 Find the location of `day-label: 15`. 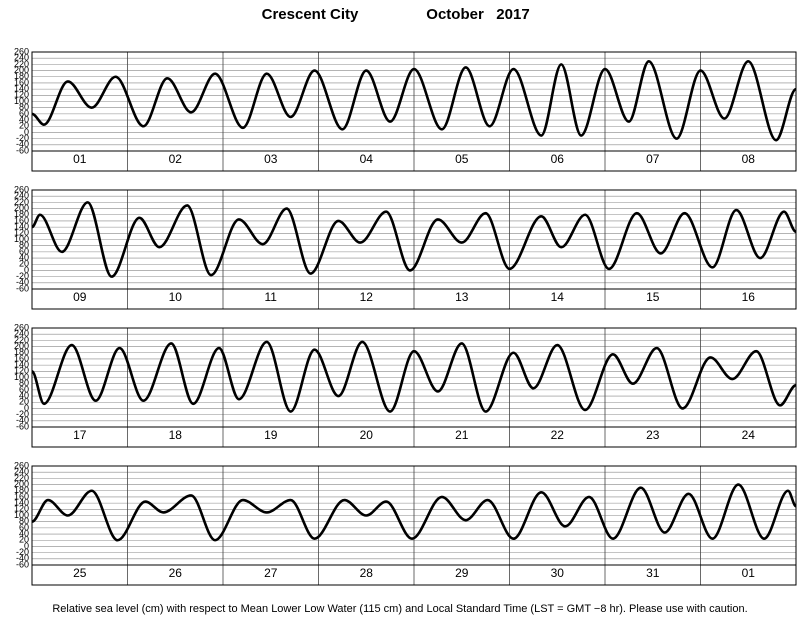

day-label: 15 is located at coordinates (653, 297).